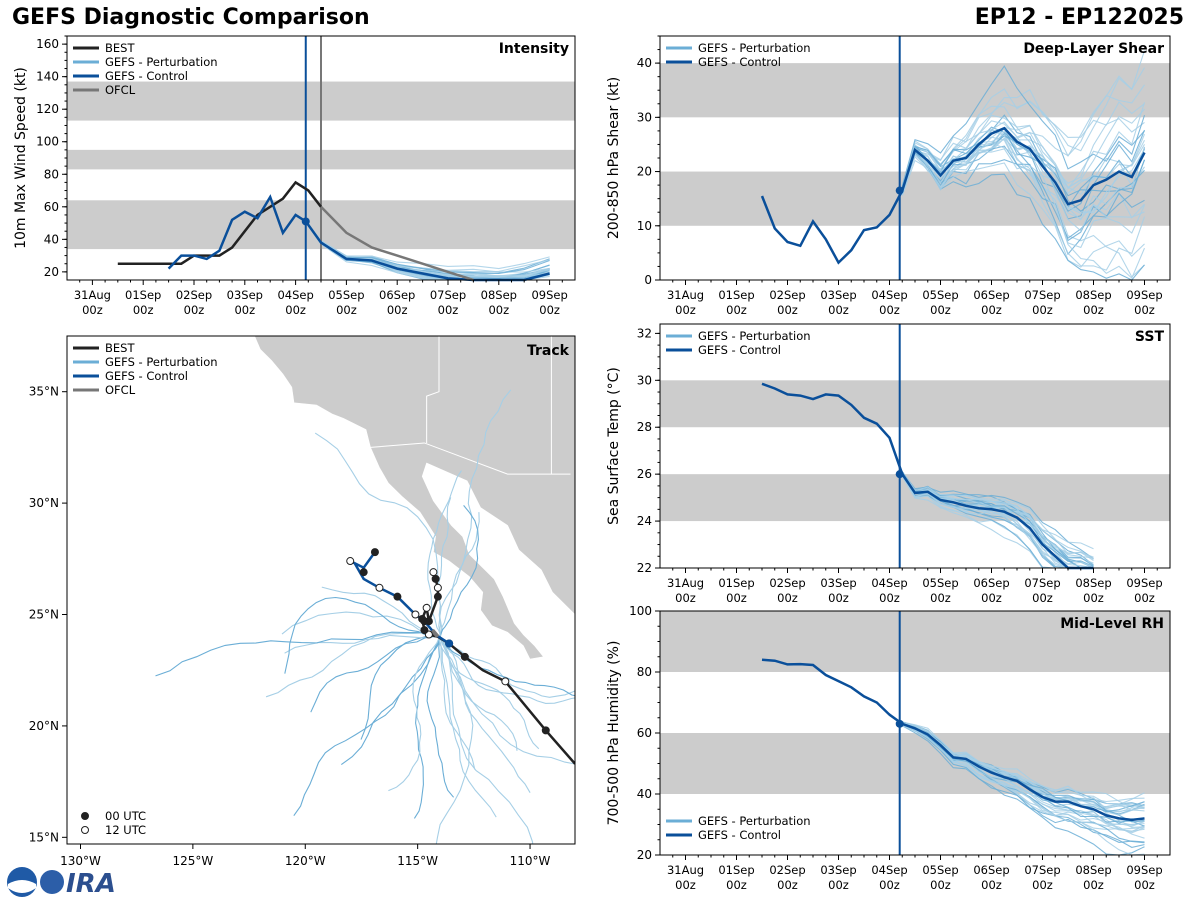  Describe the element at coordinates (1112, 624) in the screenshot. I see `rh-title: Mid-Level RH` at that location.